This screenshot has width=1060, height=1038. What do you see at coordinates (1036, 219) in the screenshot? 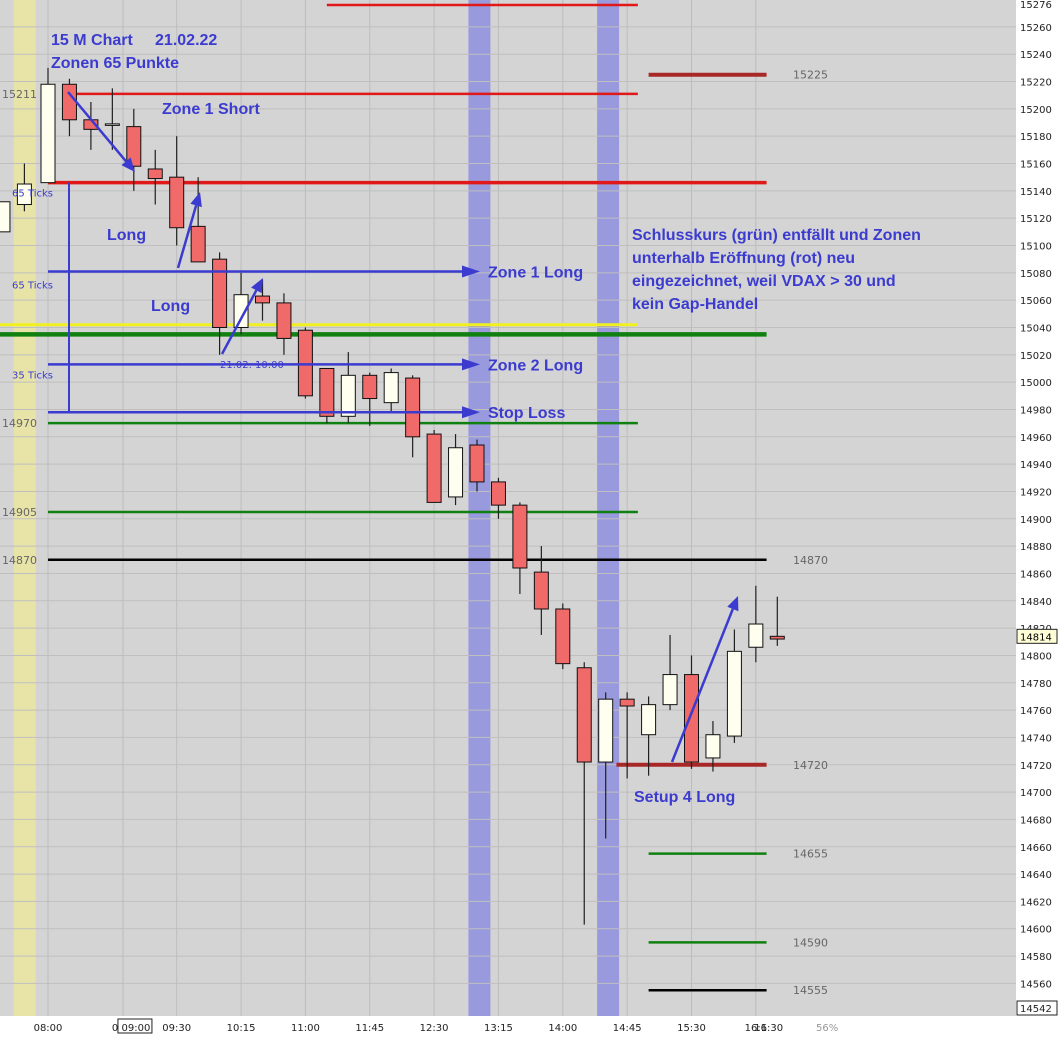
I see `y-tick-label: 15120` at bounding box center [1036, 219].